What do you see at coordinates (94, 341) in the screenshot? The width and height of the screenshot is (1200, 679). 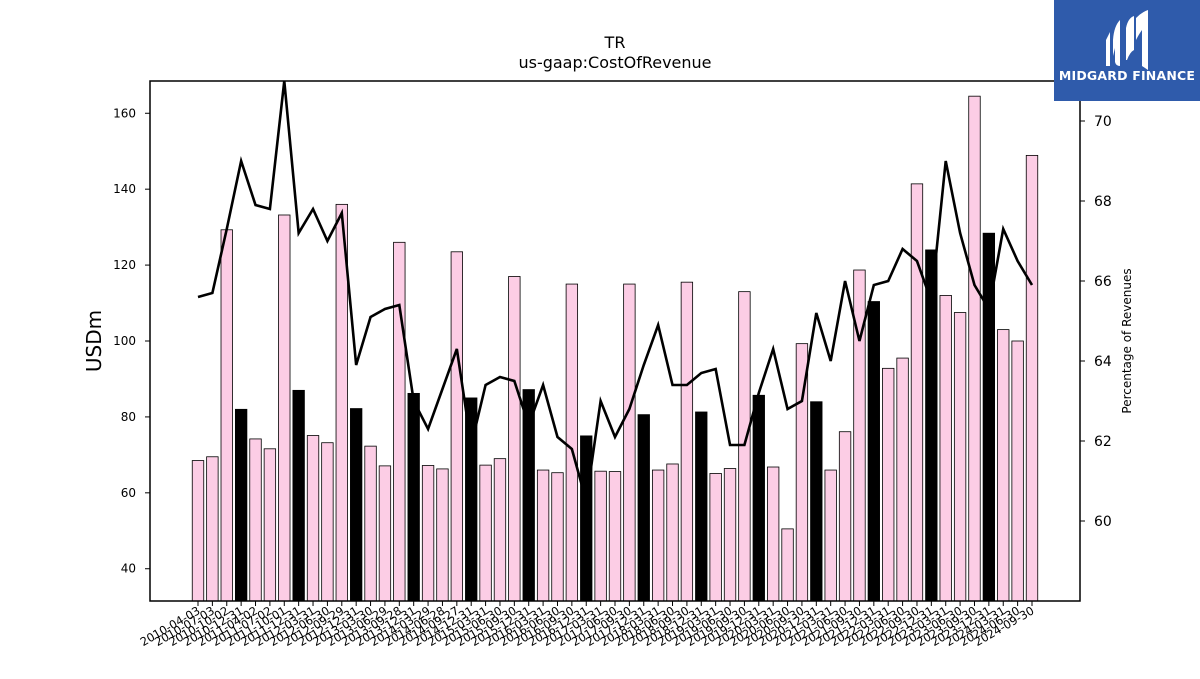 I see `y-axis-label: USDm` at bounding box center [94, 341].